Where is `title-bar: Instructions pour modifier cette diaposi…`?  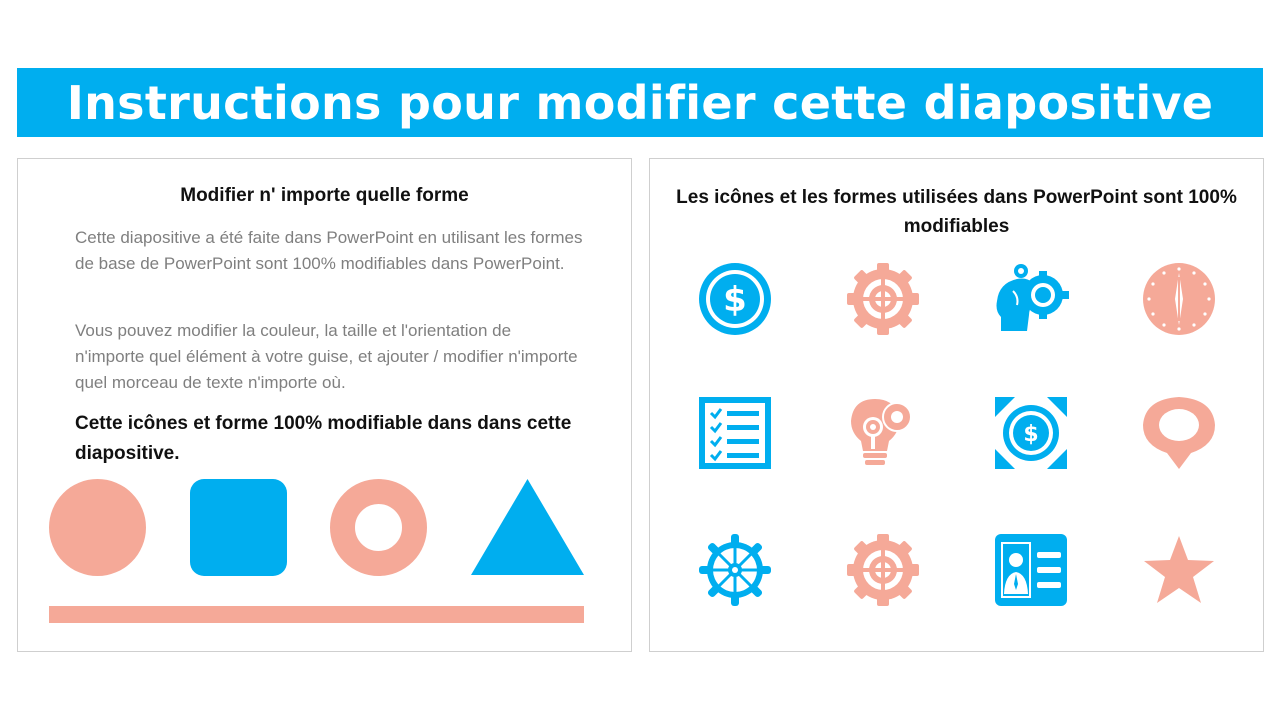
title-bar: Instructions pour modifier cette diaposi… is located at coordinates (640, 102).